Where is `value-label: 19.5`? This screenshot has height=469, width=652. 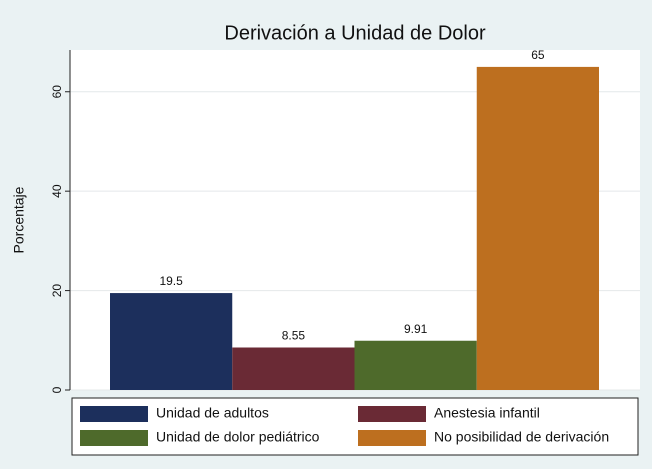
value-label: 19.5 is located at coordinates (171, 281).